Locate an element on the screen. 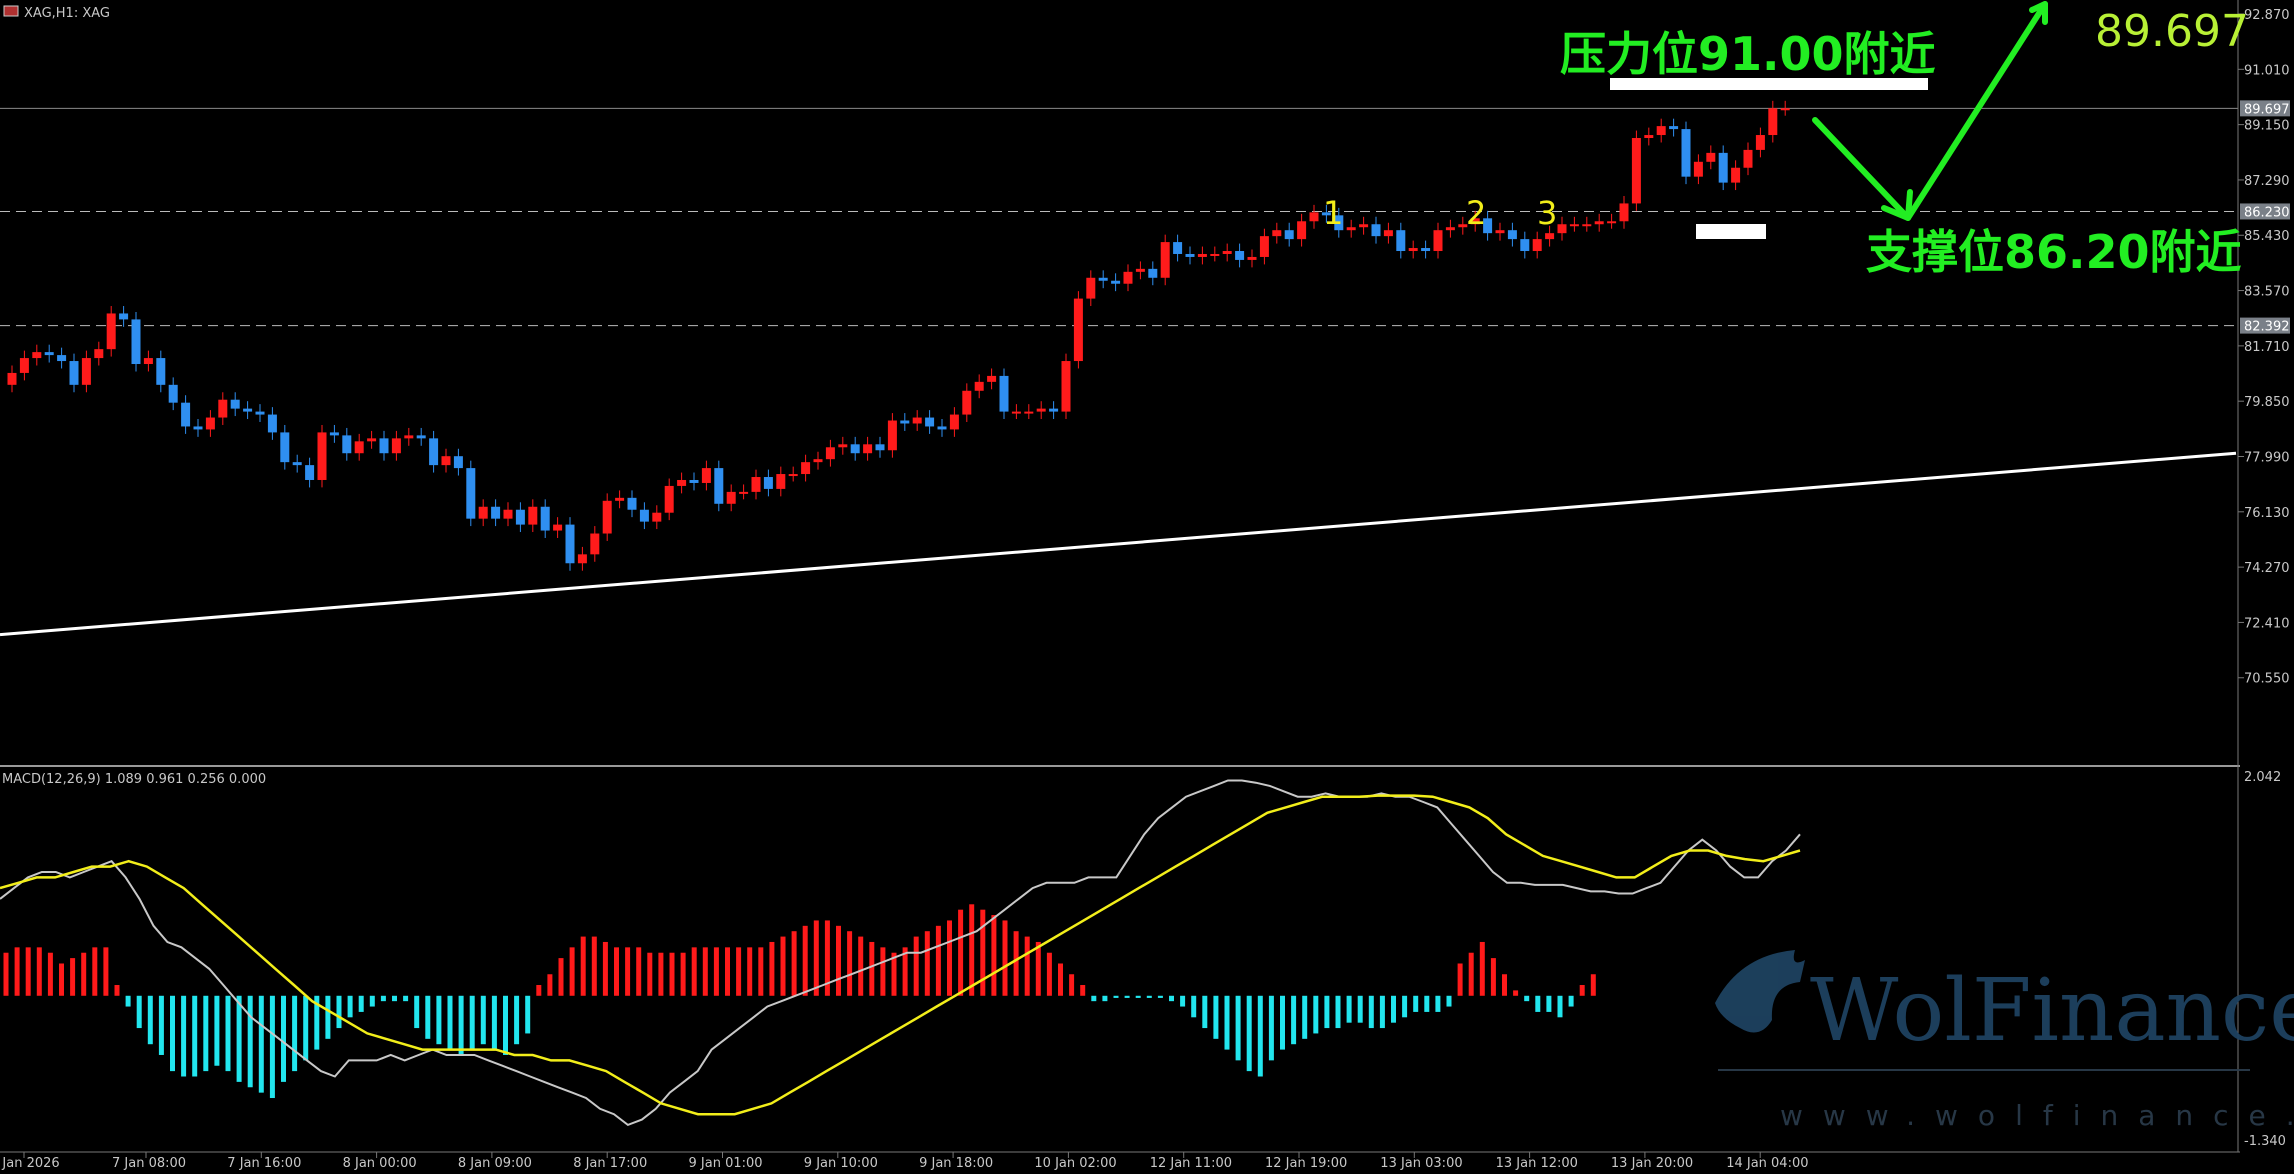 This screenshot has width=2294, height=1174. peak-label-1: 1 is located at coordinates (1333, 213).